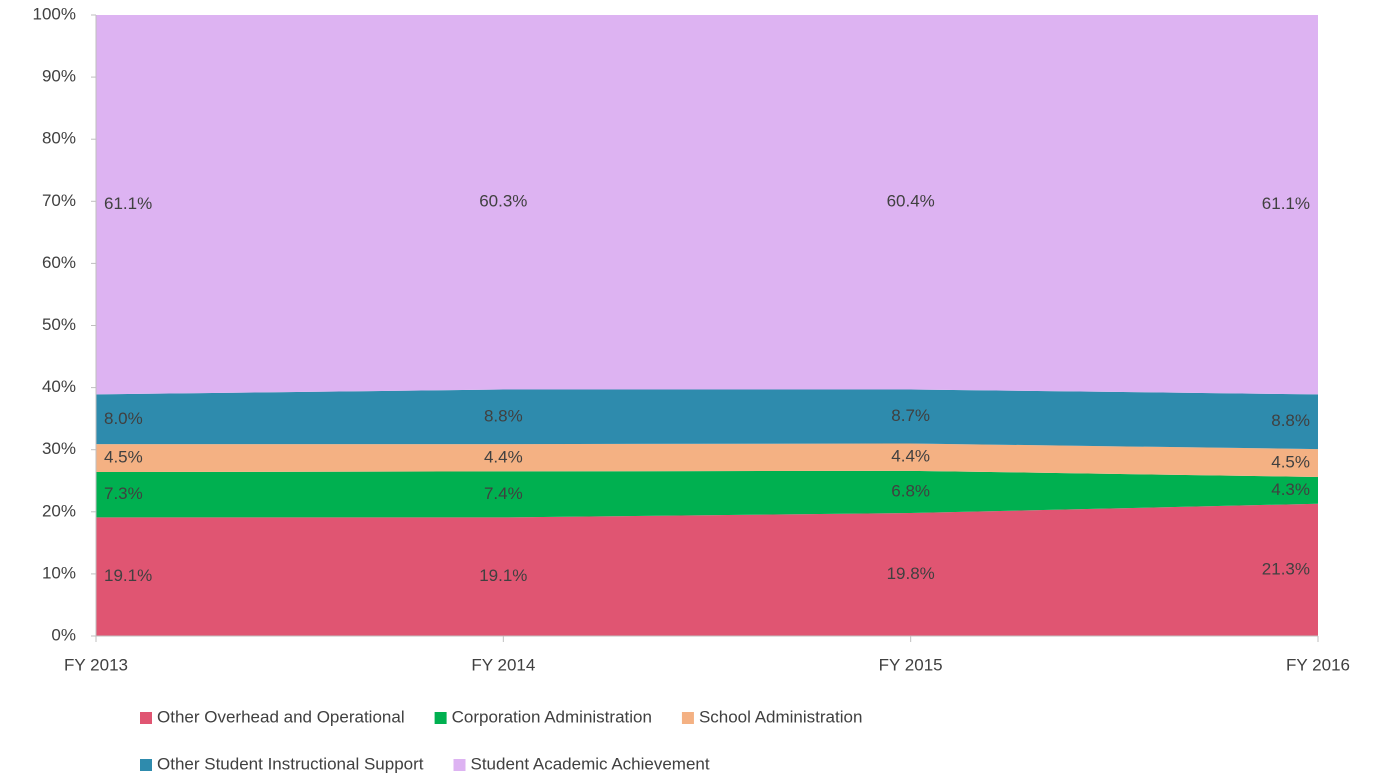 This screenshot has width=1395, height=780. What do you see at coordinates (911, 200) in the screenshot?
I see `data-label: 60.4%` at bounding box center [911, 200].